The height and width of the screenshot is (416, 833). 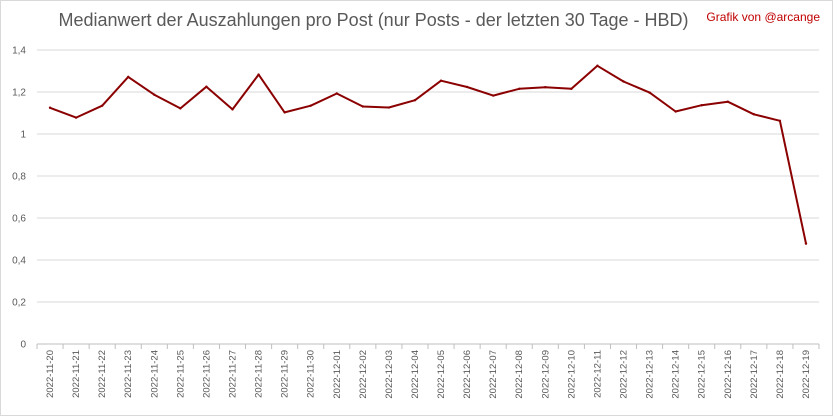 What do you see at coordinates (650, 374) in the screenshot?
I see `x-tick-label: 2022-12-13` at bounding box center [650, 374].